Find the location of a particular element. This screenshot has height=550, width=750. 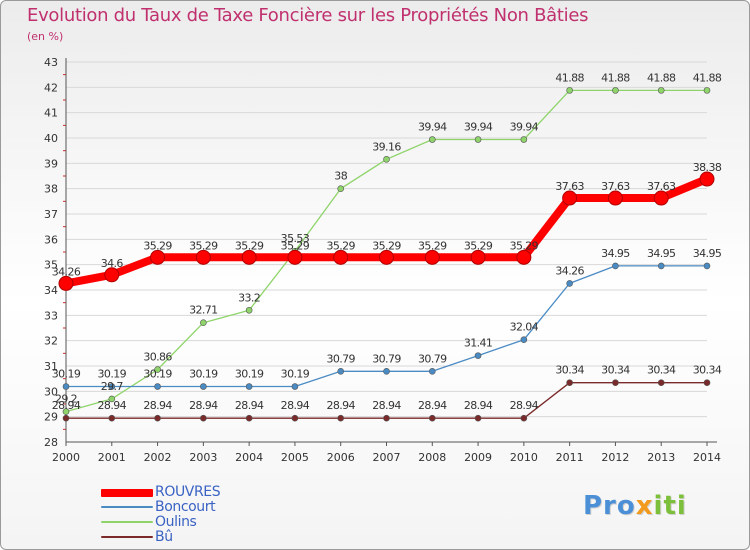

data-point-rouvres-2014 is located at coordinates (707, 179).